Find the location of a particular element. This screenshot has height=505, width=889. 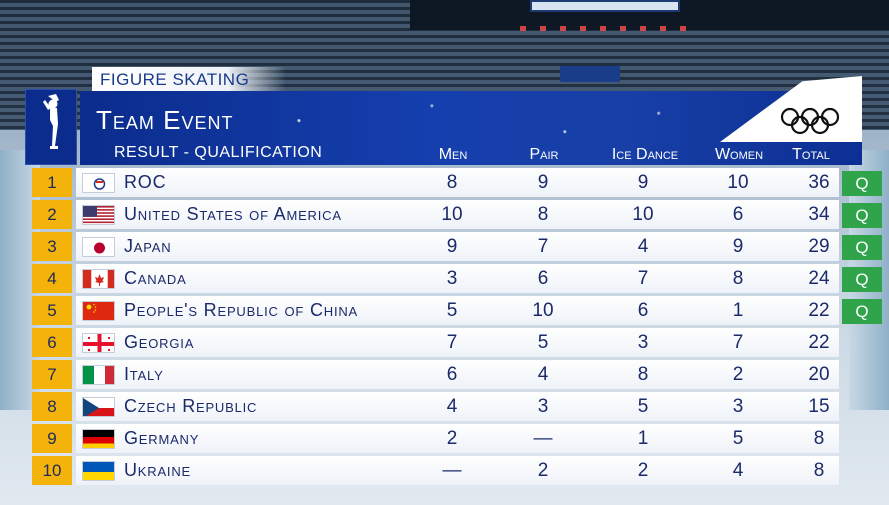

score-ice-dance: 1 is located at coordinates (643, 438).